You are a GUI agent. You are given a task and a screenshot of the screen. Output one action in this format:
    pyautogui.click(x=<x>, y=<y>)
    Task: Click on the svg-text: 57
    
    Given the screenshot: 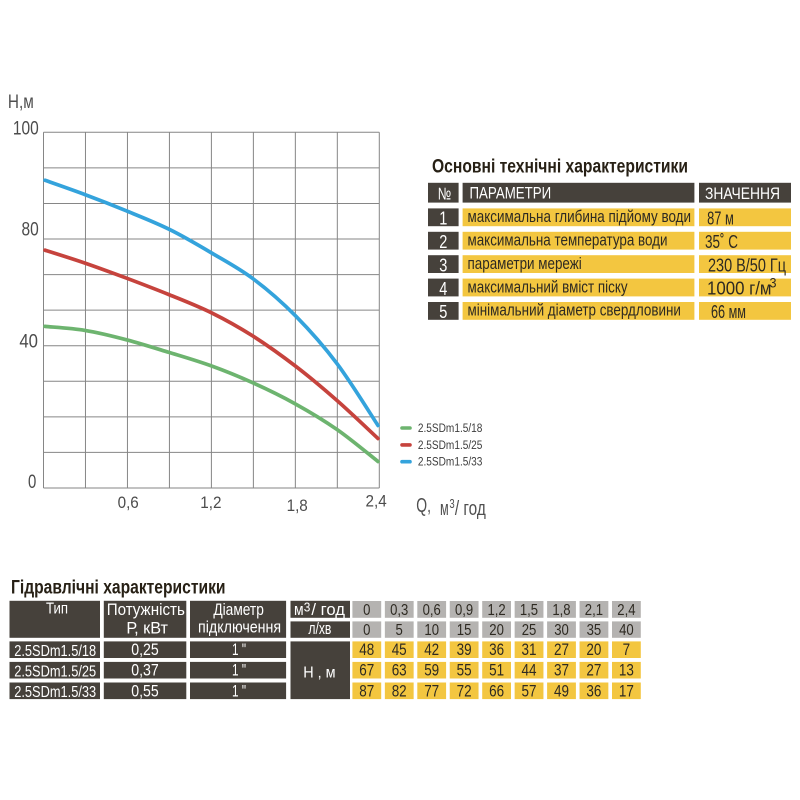 What is the action you would take?
    pyautogui.click(x=529, y=691)
    